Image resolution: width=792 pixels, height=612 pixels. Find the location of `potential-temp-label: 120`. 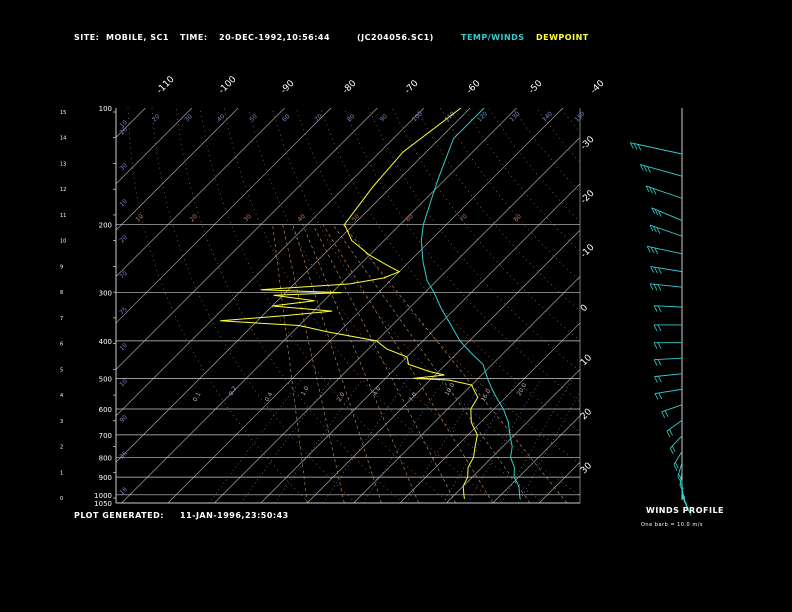

potential-temp-label: 120 is located at coordinates (482, 116).